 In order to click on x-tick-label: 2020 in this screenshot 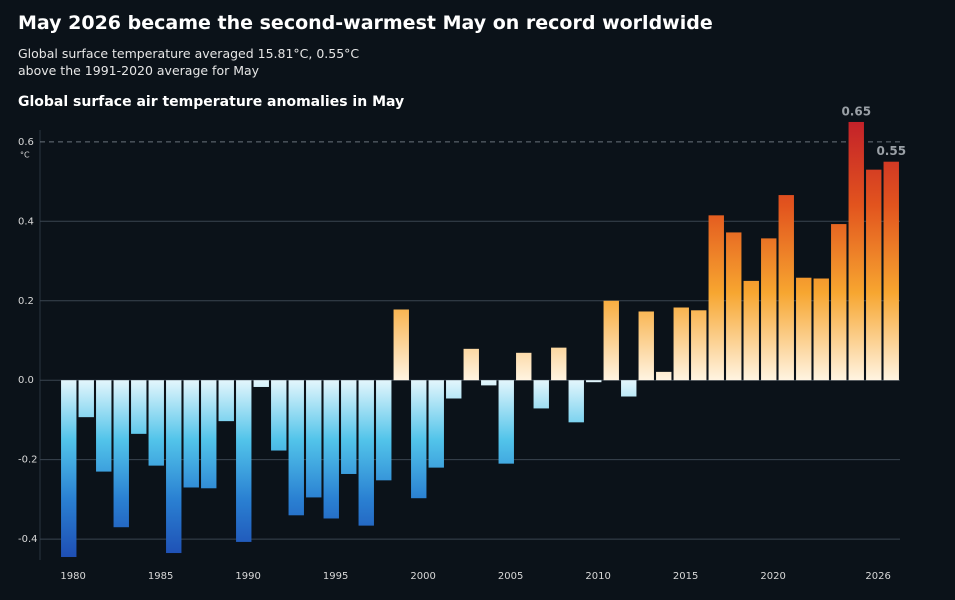, I will do `click(772, 576)`.